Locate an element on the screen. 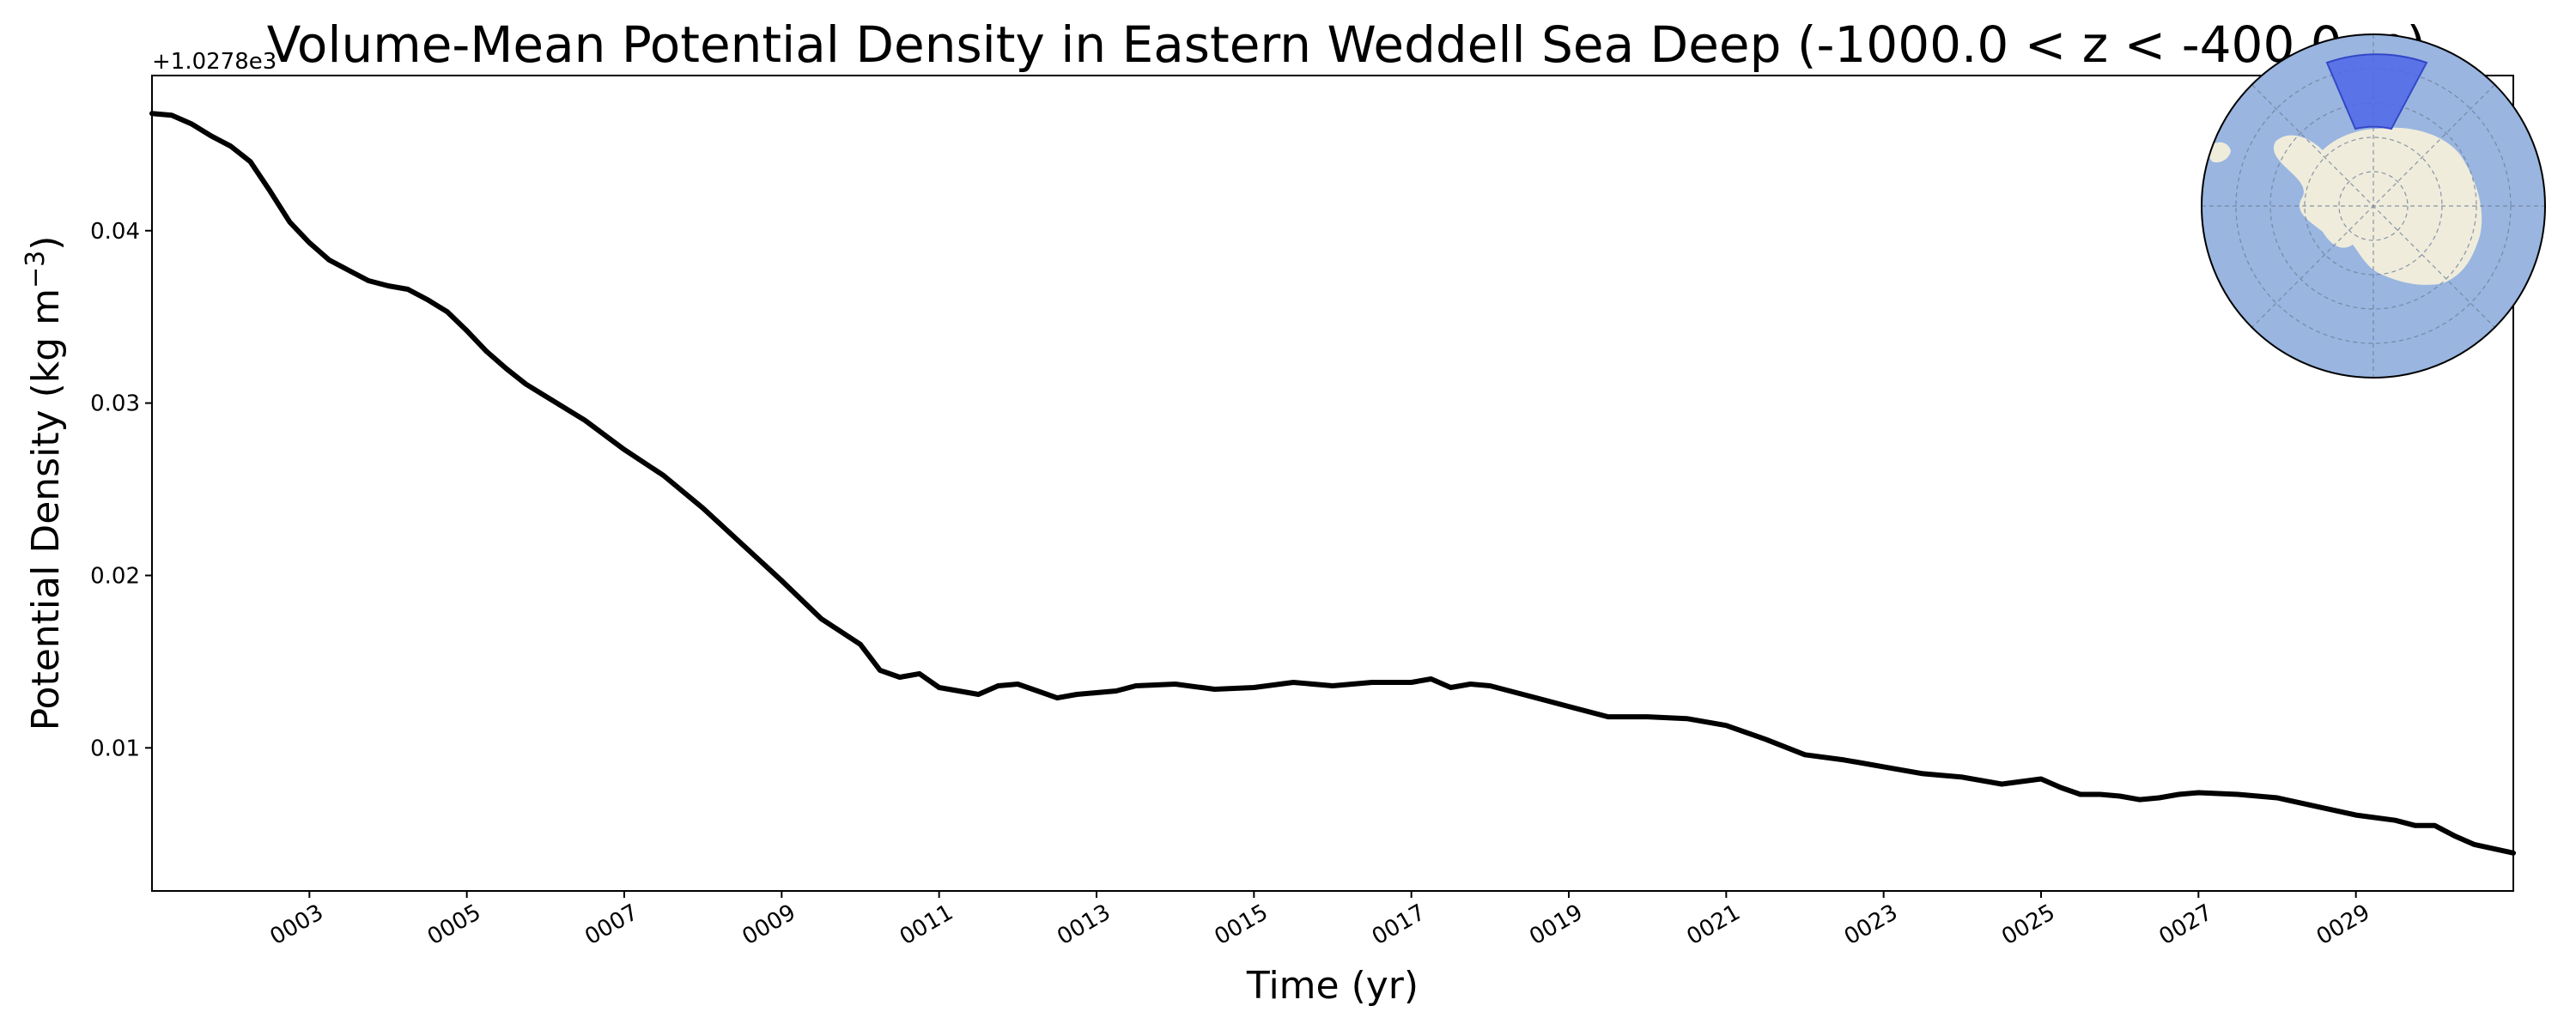 Image resolution: width=2576 pixels, height=1030 pixels. x-tick-label: 0017 is located at coordinates (1399, 925).